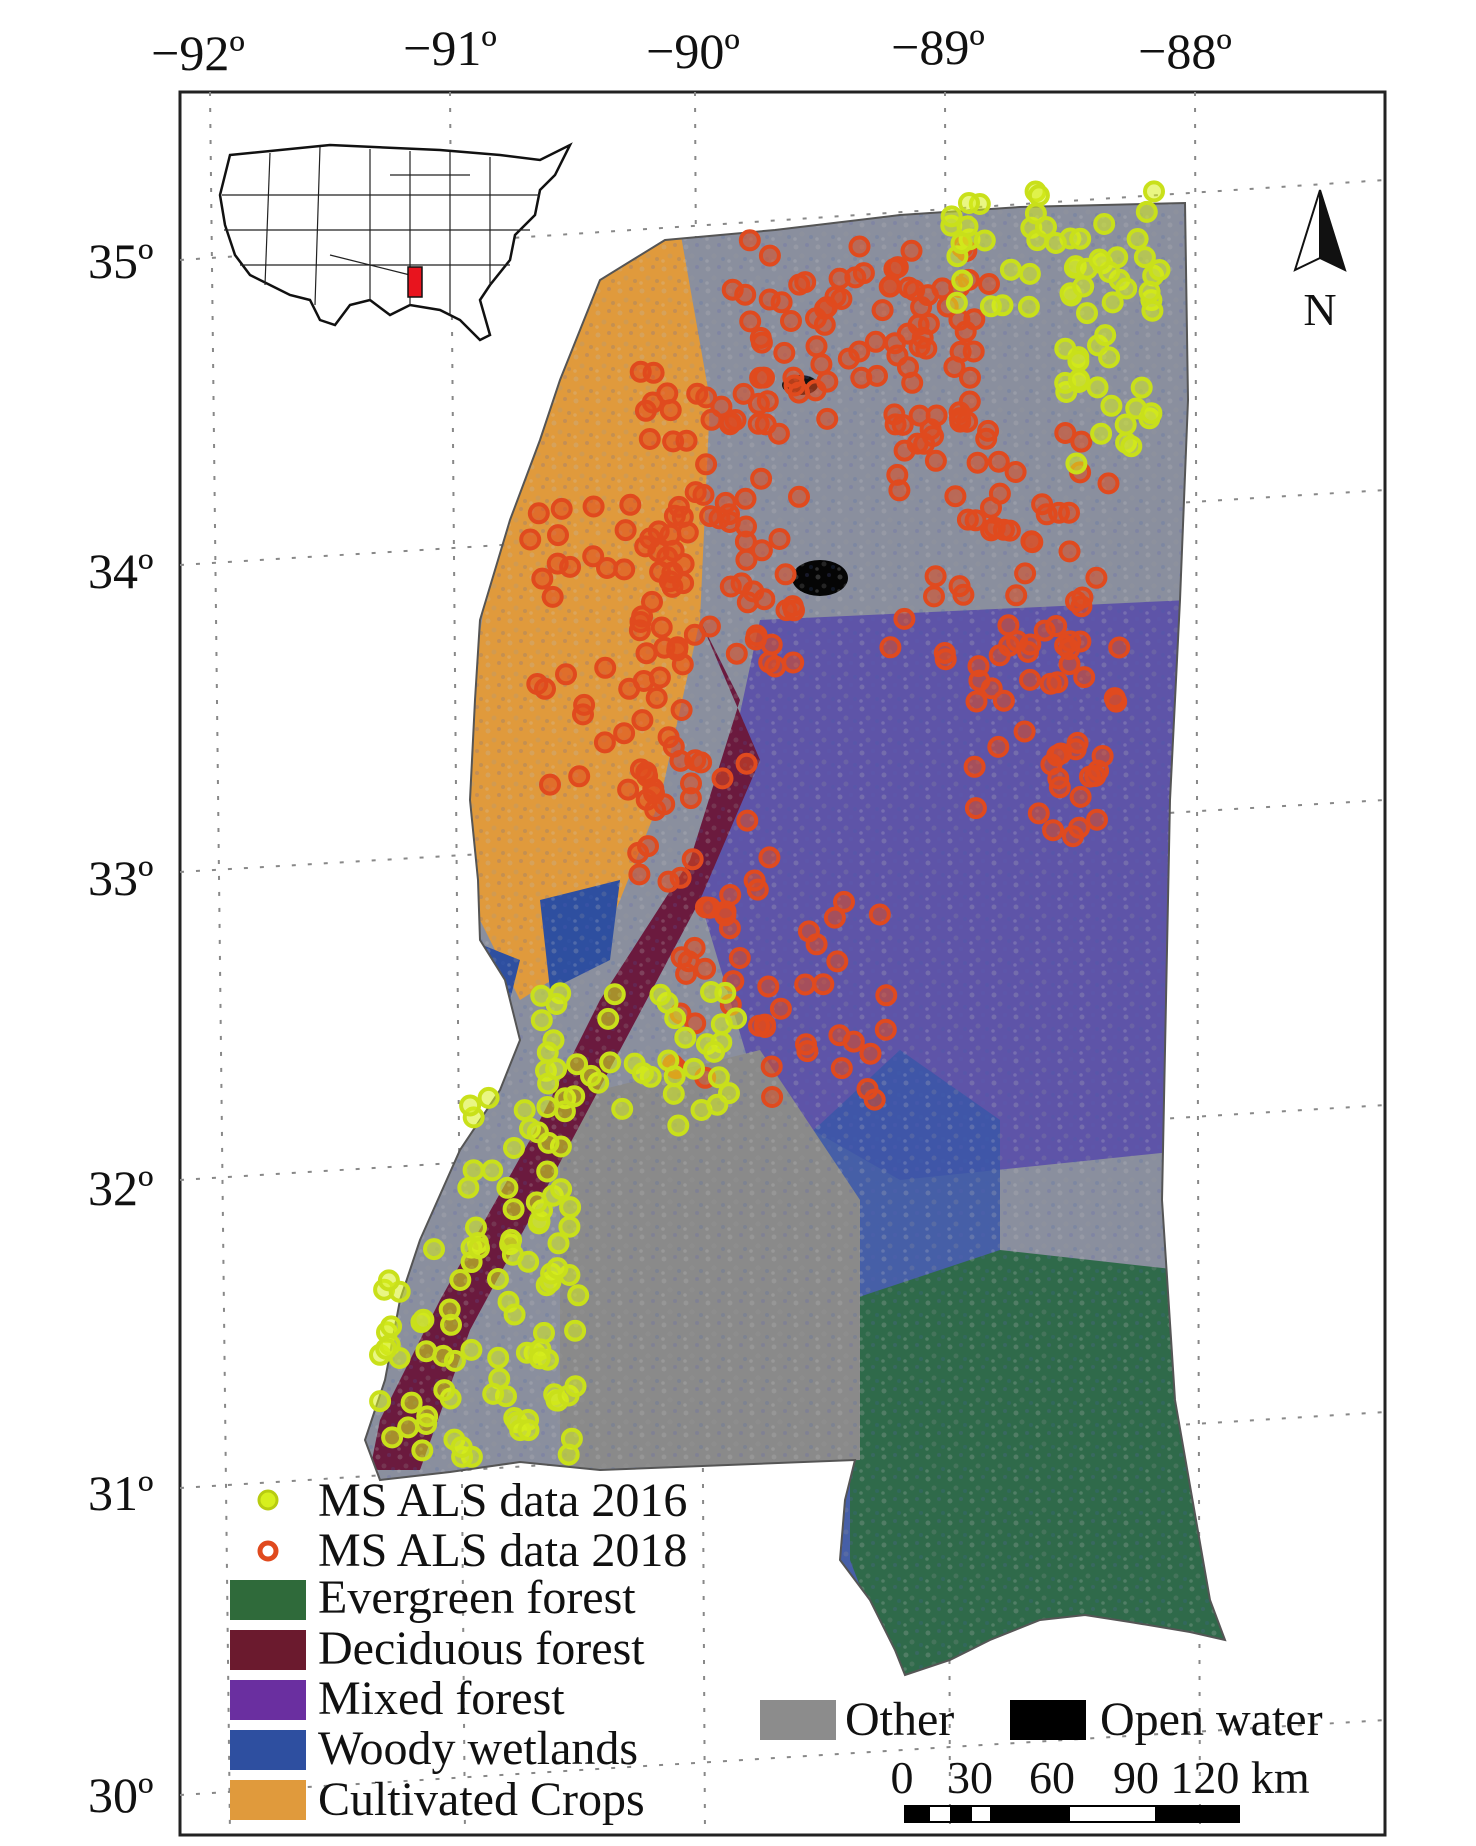 The image size is (1476, 1846). What do you see at coordinates (121, 1795) in the screenshot?
I see `lat-label-30: 30º` at bounding box center [121, 1795].